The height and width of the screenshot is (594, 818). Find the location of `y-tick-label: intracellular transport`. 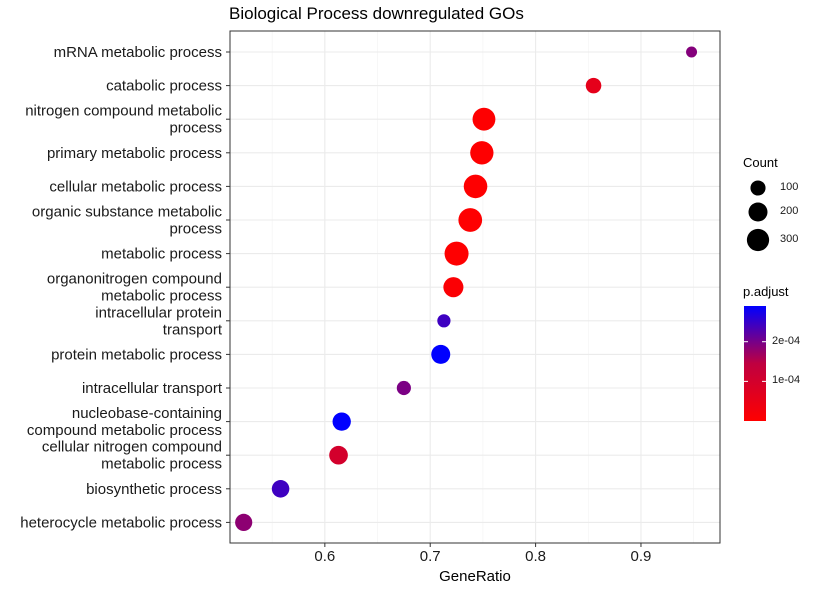

y-tick-label: intracellular transport is located at coordinates (152, 388).